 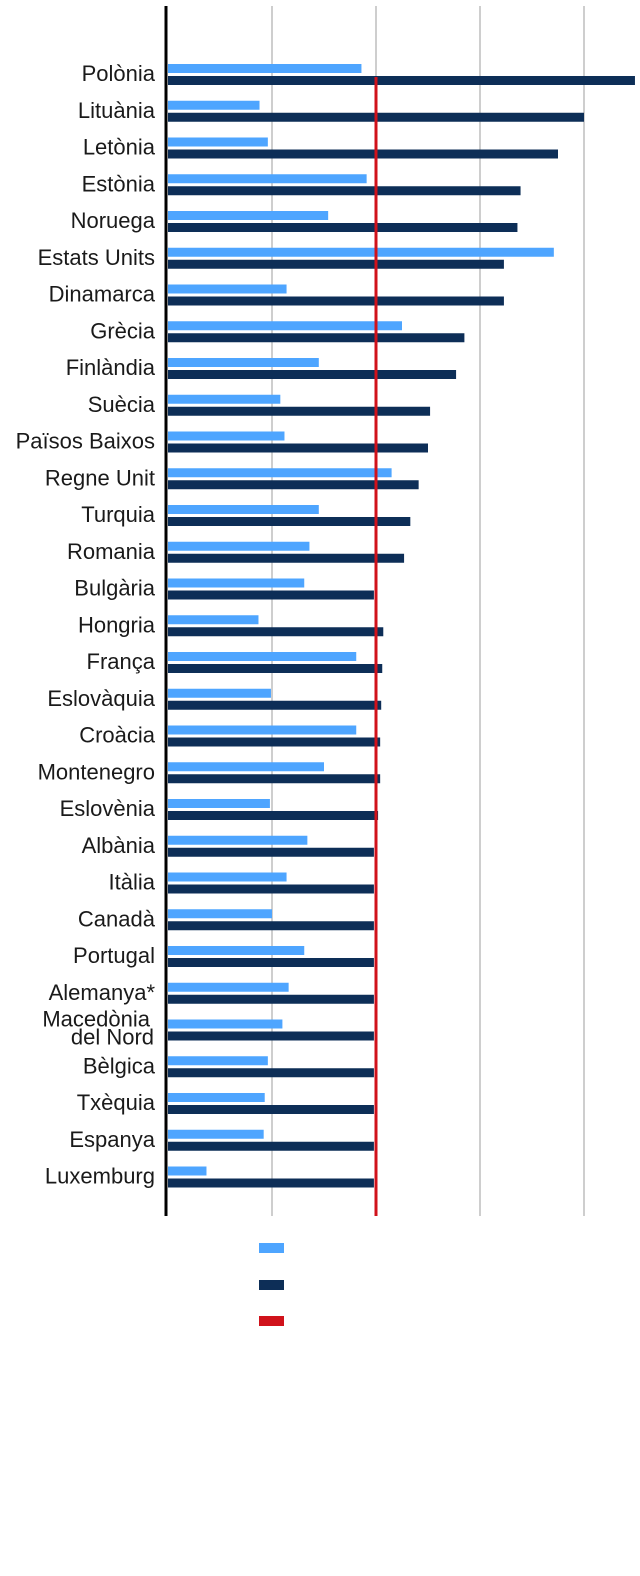 I want to click on category-label: Regne Unit, so click(x=100, y=477).